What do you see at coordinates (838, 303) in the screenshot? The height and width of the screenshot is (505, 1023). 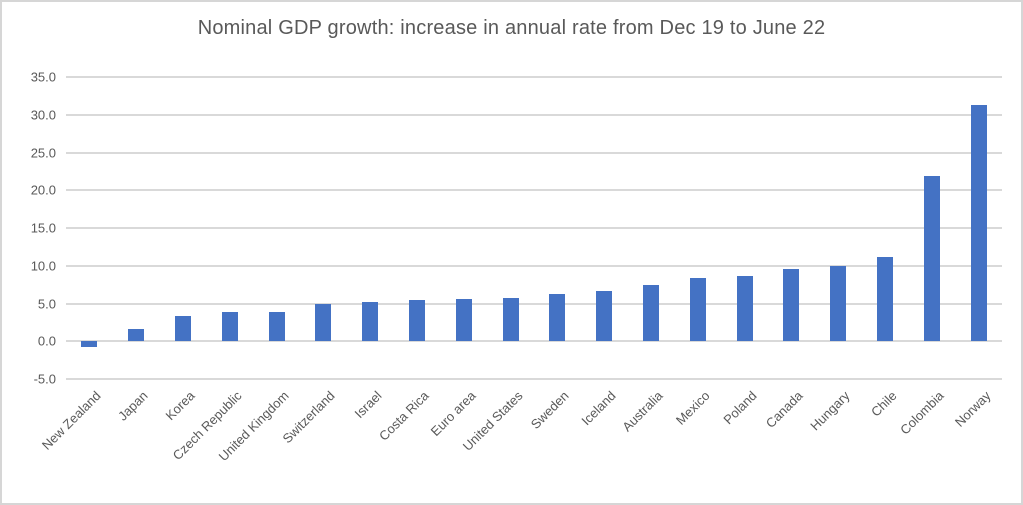 I see `bar-hungary` at bounding box center [838, 303].